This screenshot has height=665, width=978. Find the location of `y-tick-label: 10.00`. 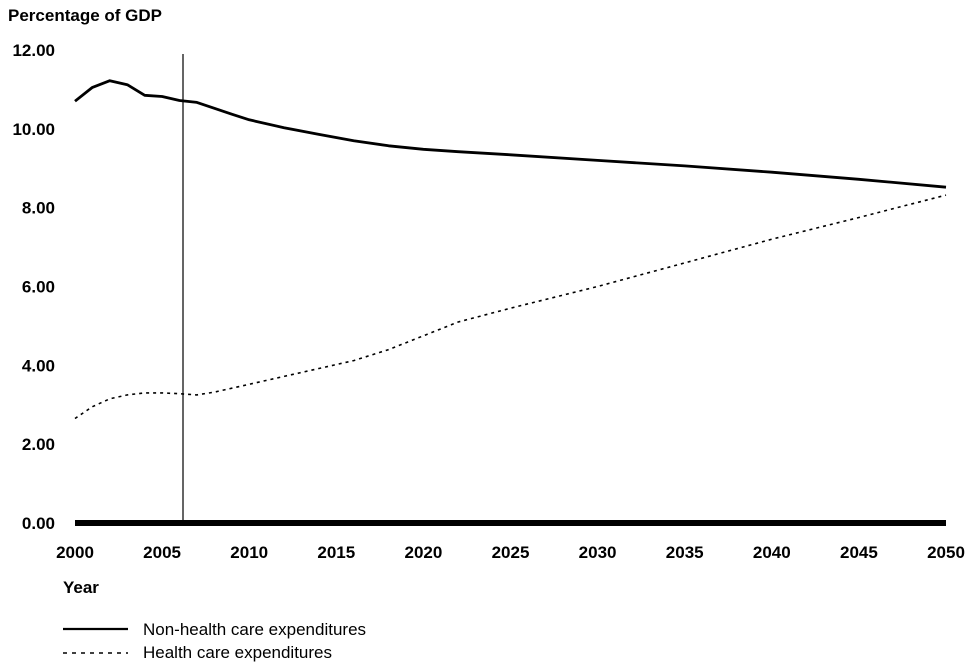

y-tick-label: 10.00 is located at coordinates (33, 129).